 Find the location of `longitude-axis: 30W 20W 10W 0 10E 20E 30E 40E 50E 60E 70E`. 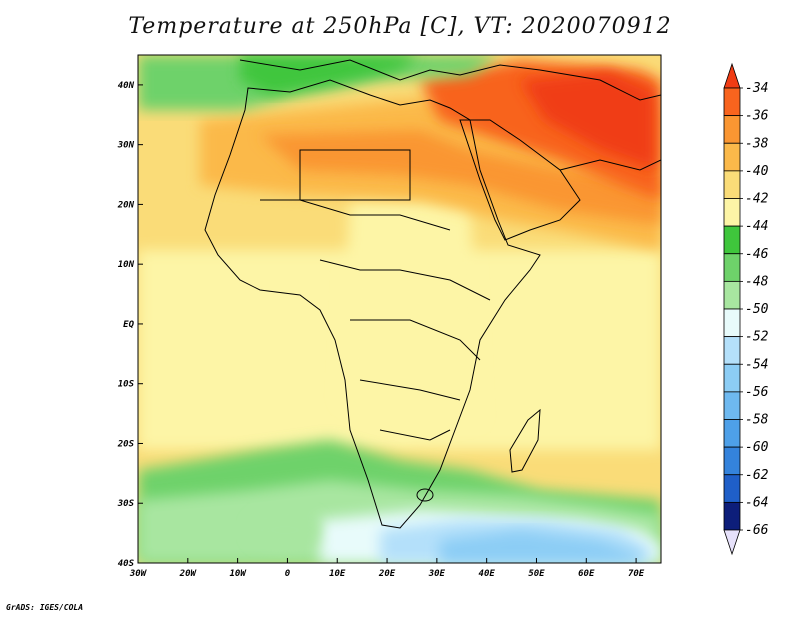

longitude-axis: 30W 20W 10W 0 10E 20E 30E 40E 50E 60E 70E is located at coordinates (387, 568).